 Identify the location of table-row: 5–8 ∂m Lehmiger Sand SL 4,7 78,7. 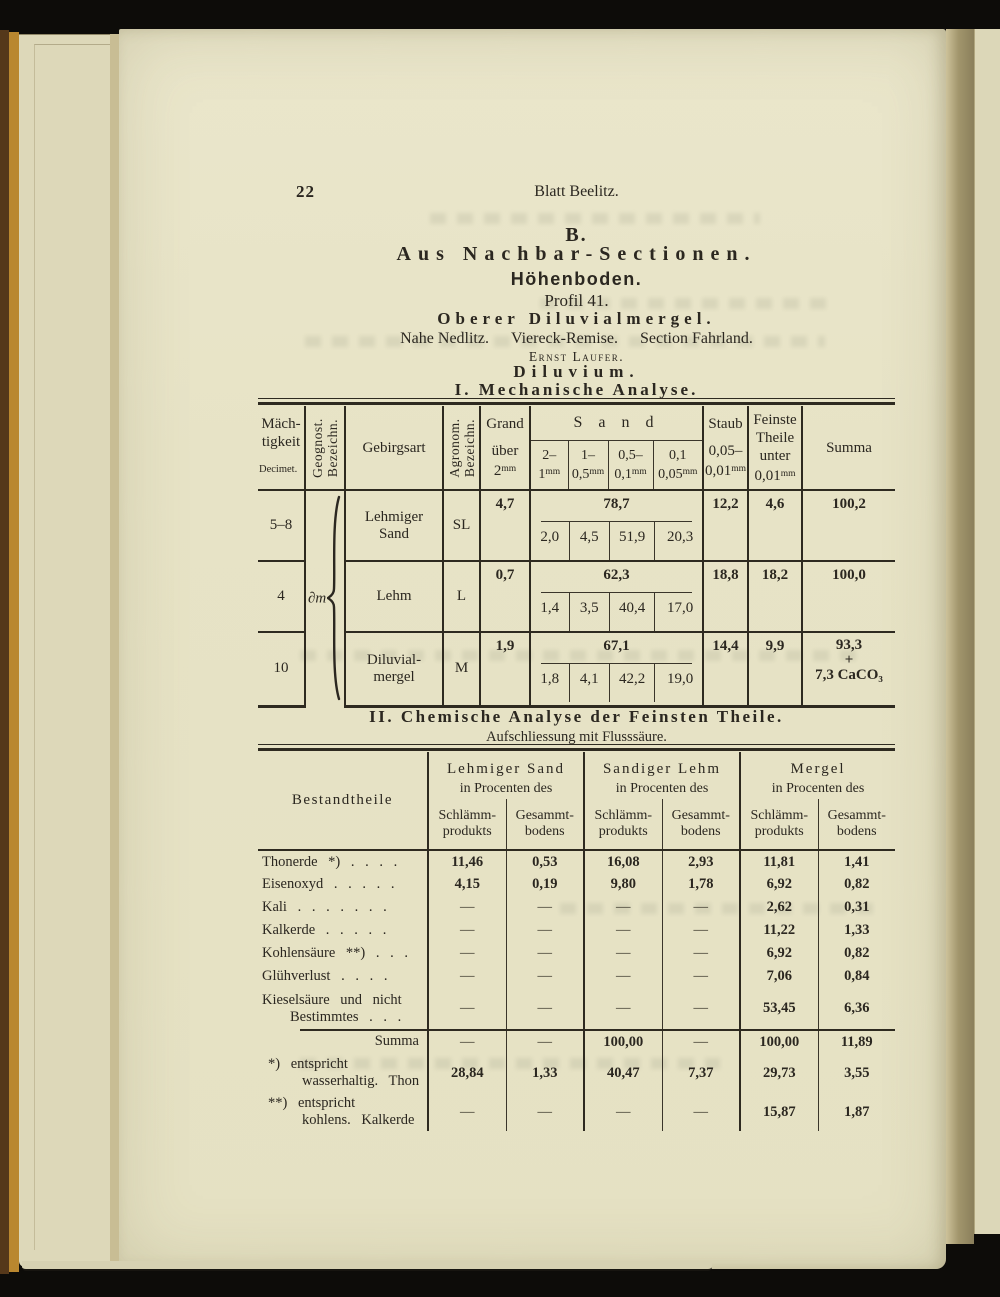
(576, 598).